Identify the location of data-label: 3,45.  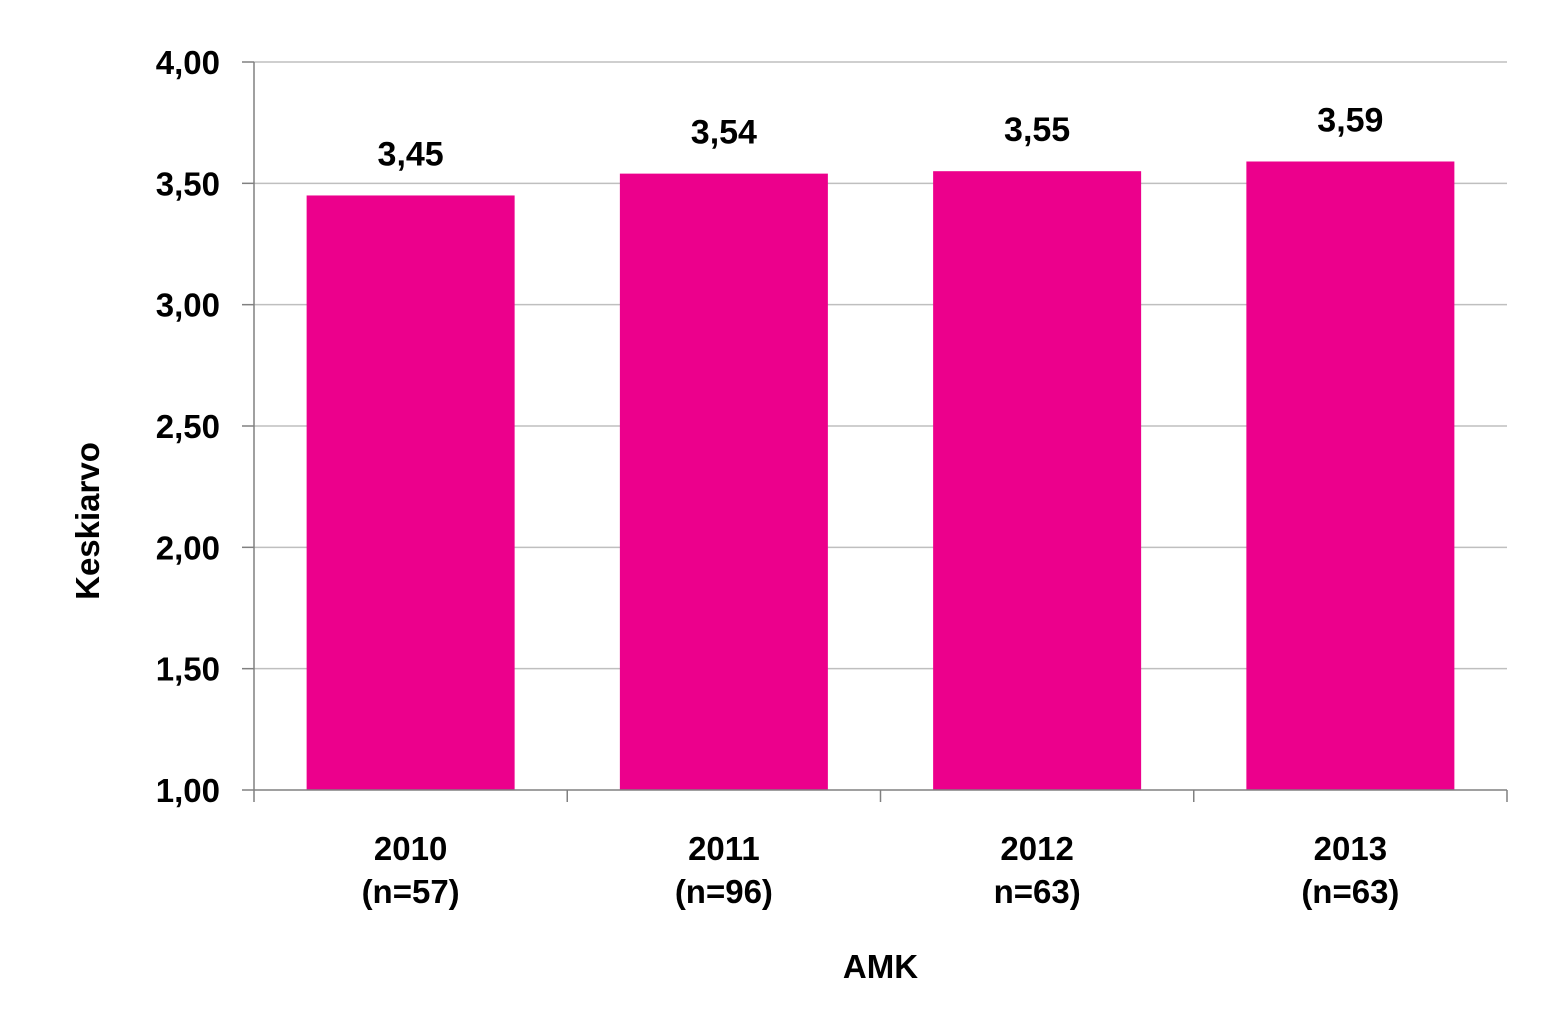
(411, 154).